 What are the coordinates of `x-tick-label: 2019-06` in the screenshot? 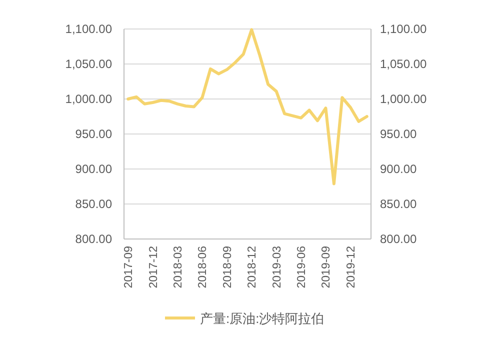 It's located at (302, 267).